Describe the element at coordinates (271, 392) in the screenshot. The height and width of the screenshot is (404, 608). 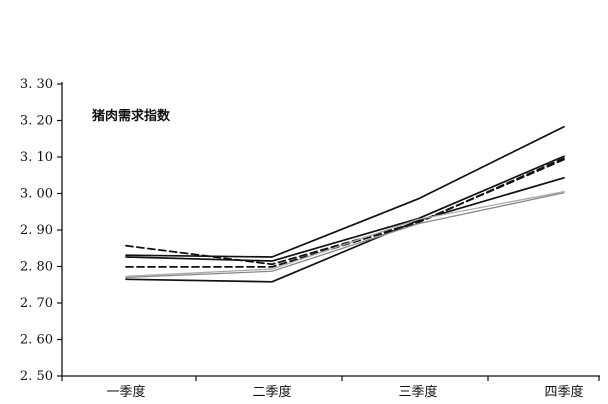
I see `x-tick-label: 二季度` at that location.